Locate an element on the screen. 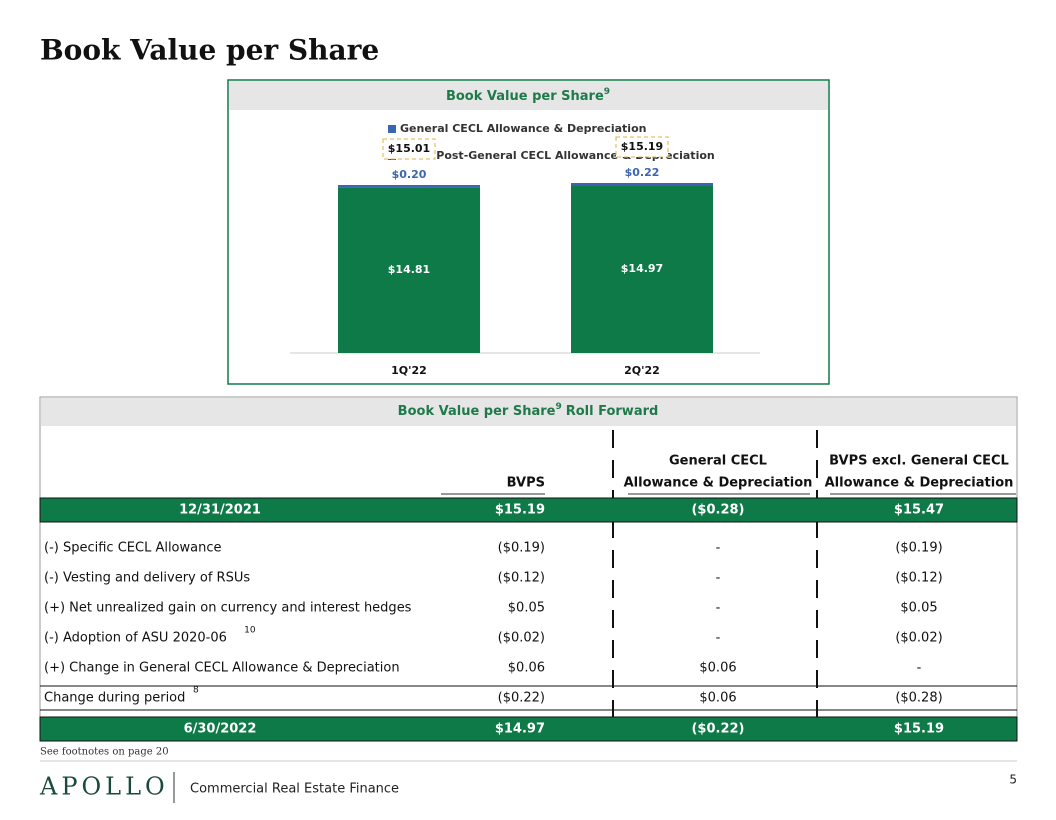 Image resolution: width=1056 pixels, height=820 pixels. table-title: Book Value per Share9 Roll Forward is located at coordinates (528, 410).